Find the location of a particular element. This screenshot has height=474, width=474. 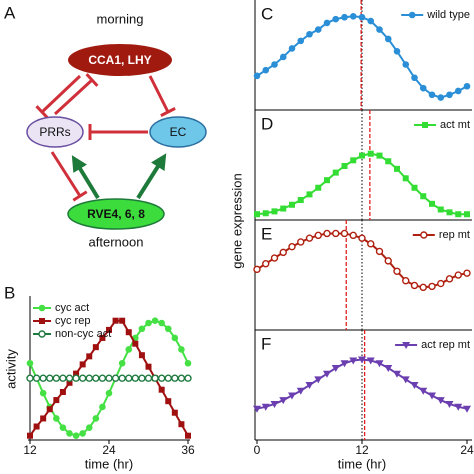

x-tick-label: 24 is located at coordinates (109, 450).